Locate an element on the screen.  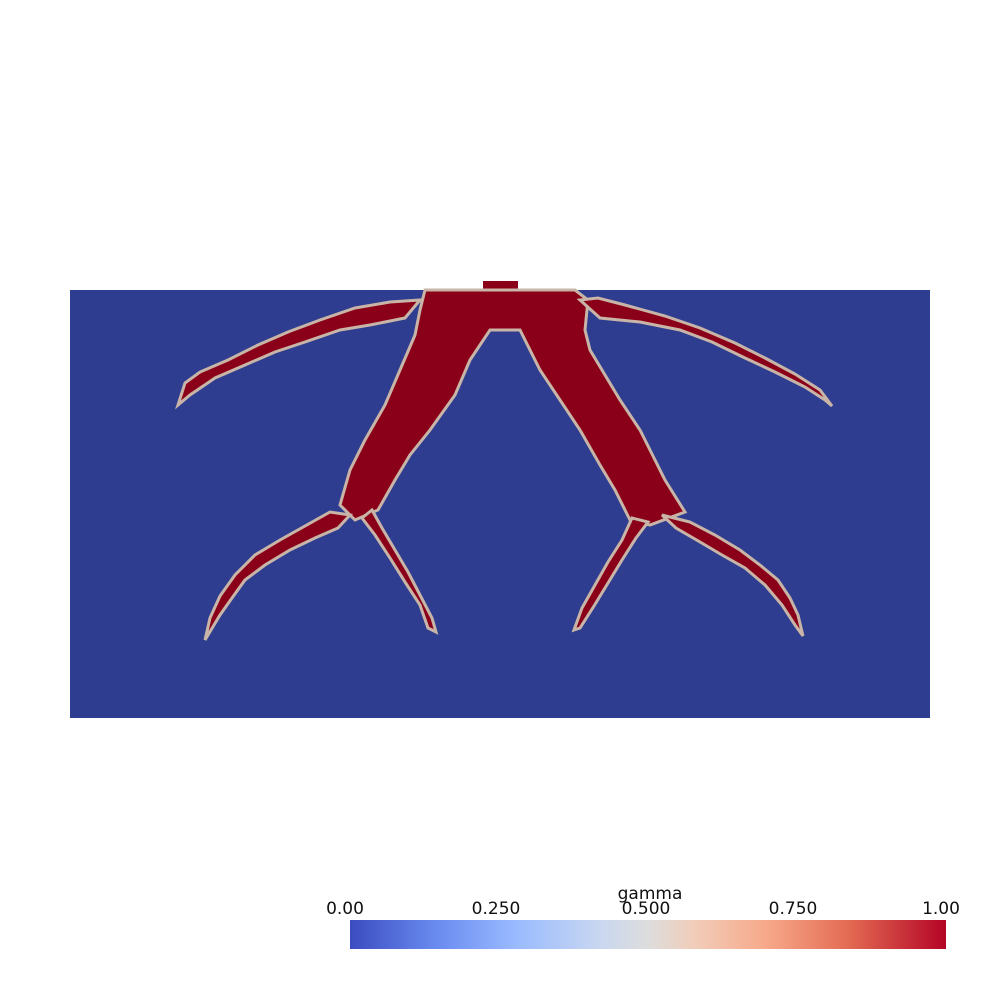
branch-lower-right-outer is located at coordinates (732, 575).